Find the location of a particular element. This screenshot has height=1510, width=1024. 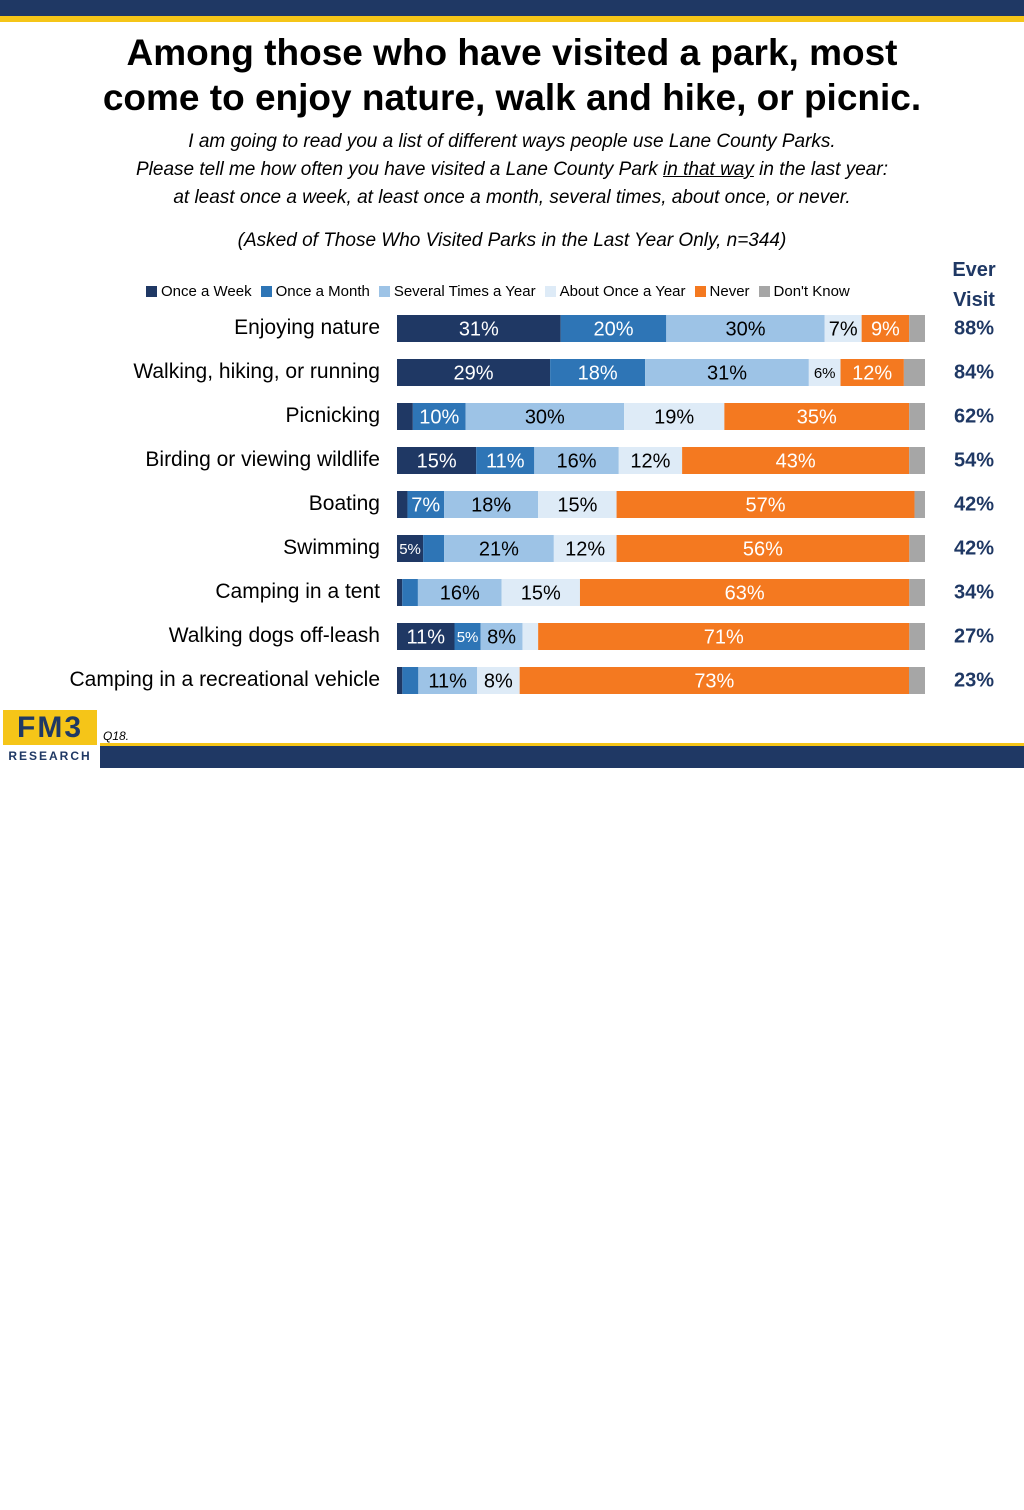

ever-visit-value: 54% is located at coordinates (974, 461).